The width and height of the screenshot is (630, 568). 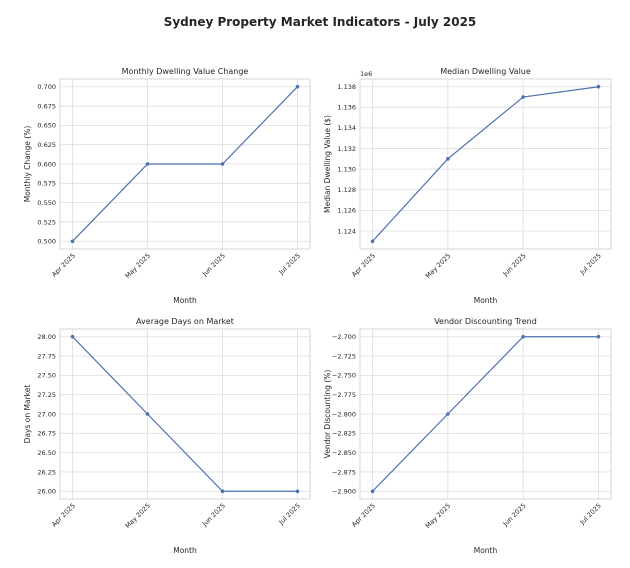 I want to click on y-tick-label: −2.775, so click(x=344, y=395).